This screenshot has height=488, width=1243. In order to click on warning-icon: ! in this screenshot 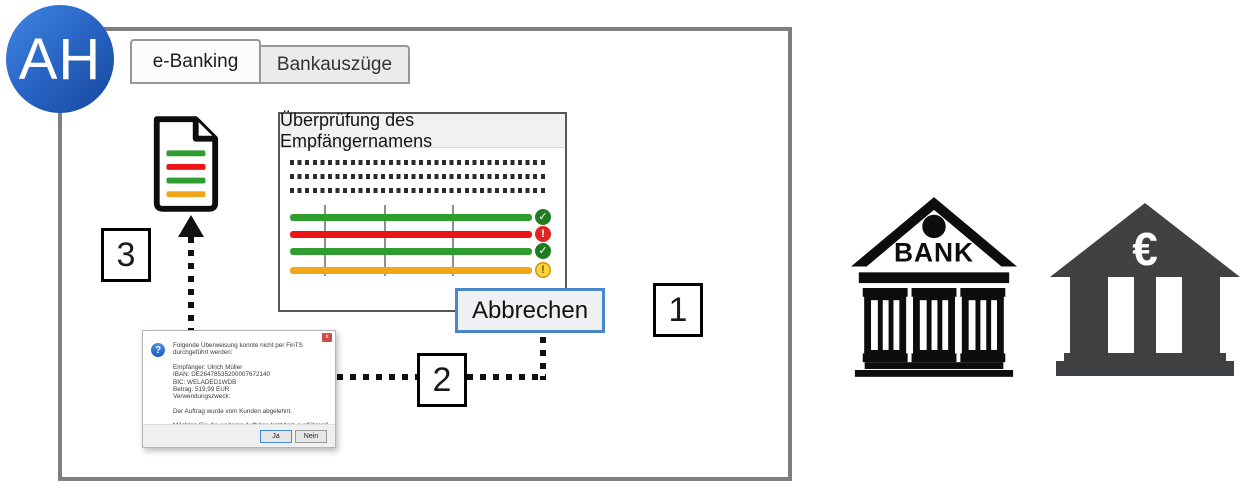, I will do `click(543, 270)`.